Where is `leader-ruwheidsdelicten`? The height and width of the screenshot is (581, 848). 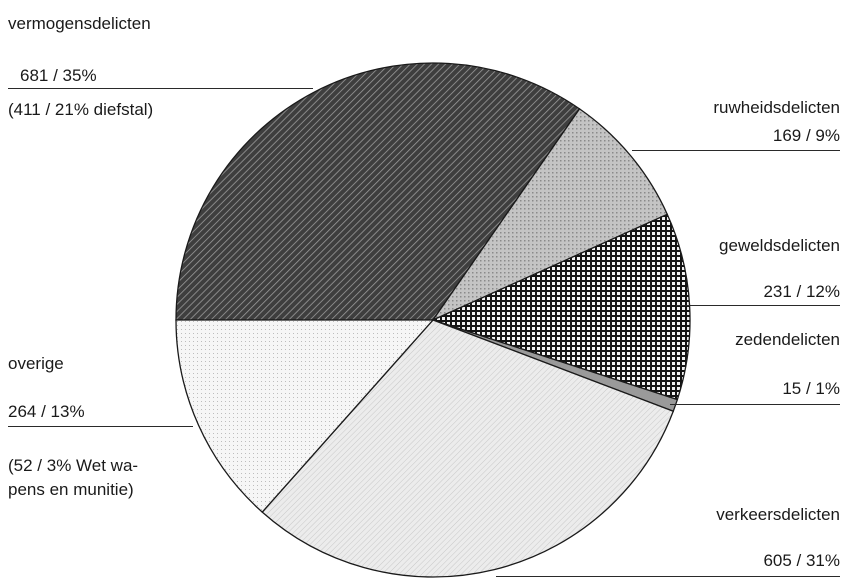 leader-ruwheidsdelicten is located at coordinates (736, 150).